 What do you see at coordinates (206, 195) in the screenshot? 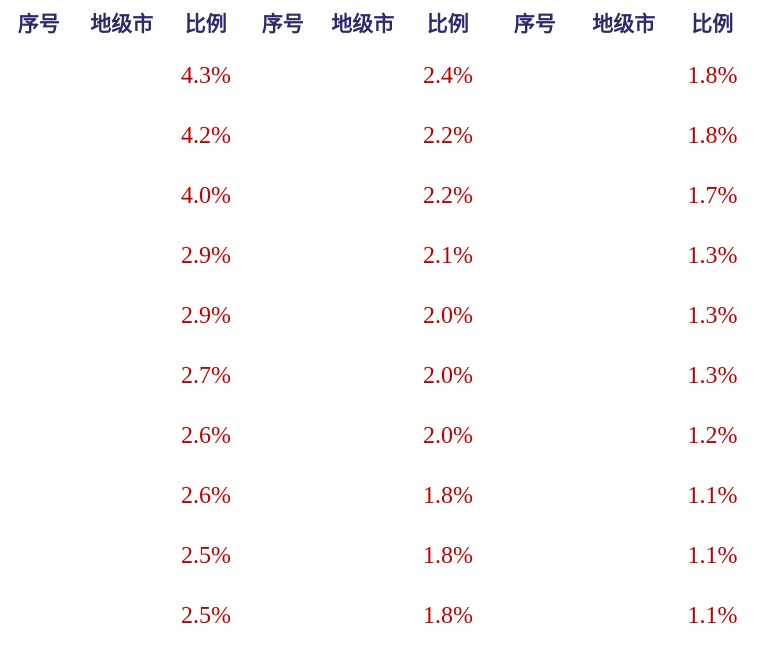
I see `ratio-cell: 4.0%` at bounding box center [206, 195].